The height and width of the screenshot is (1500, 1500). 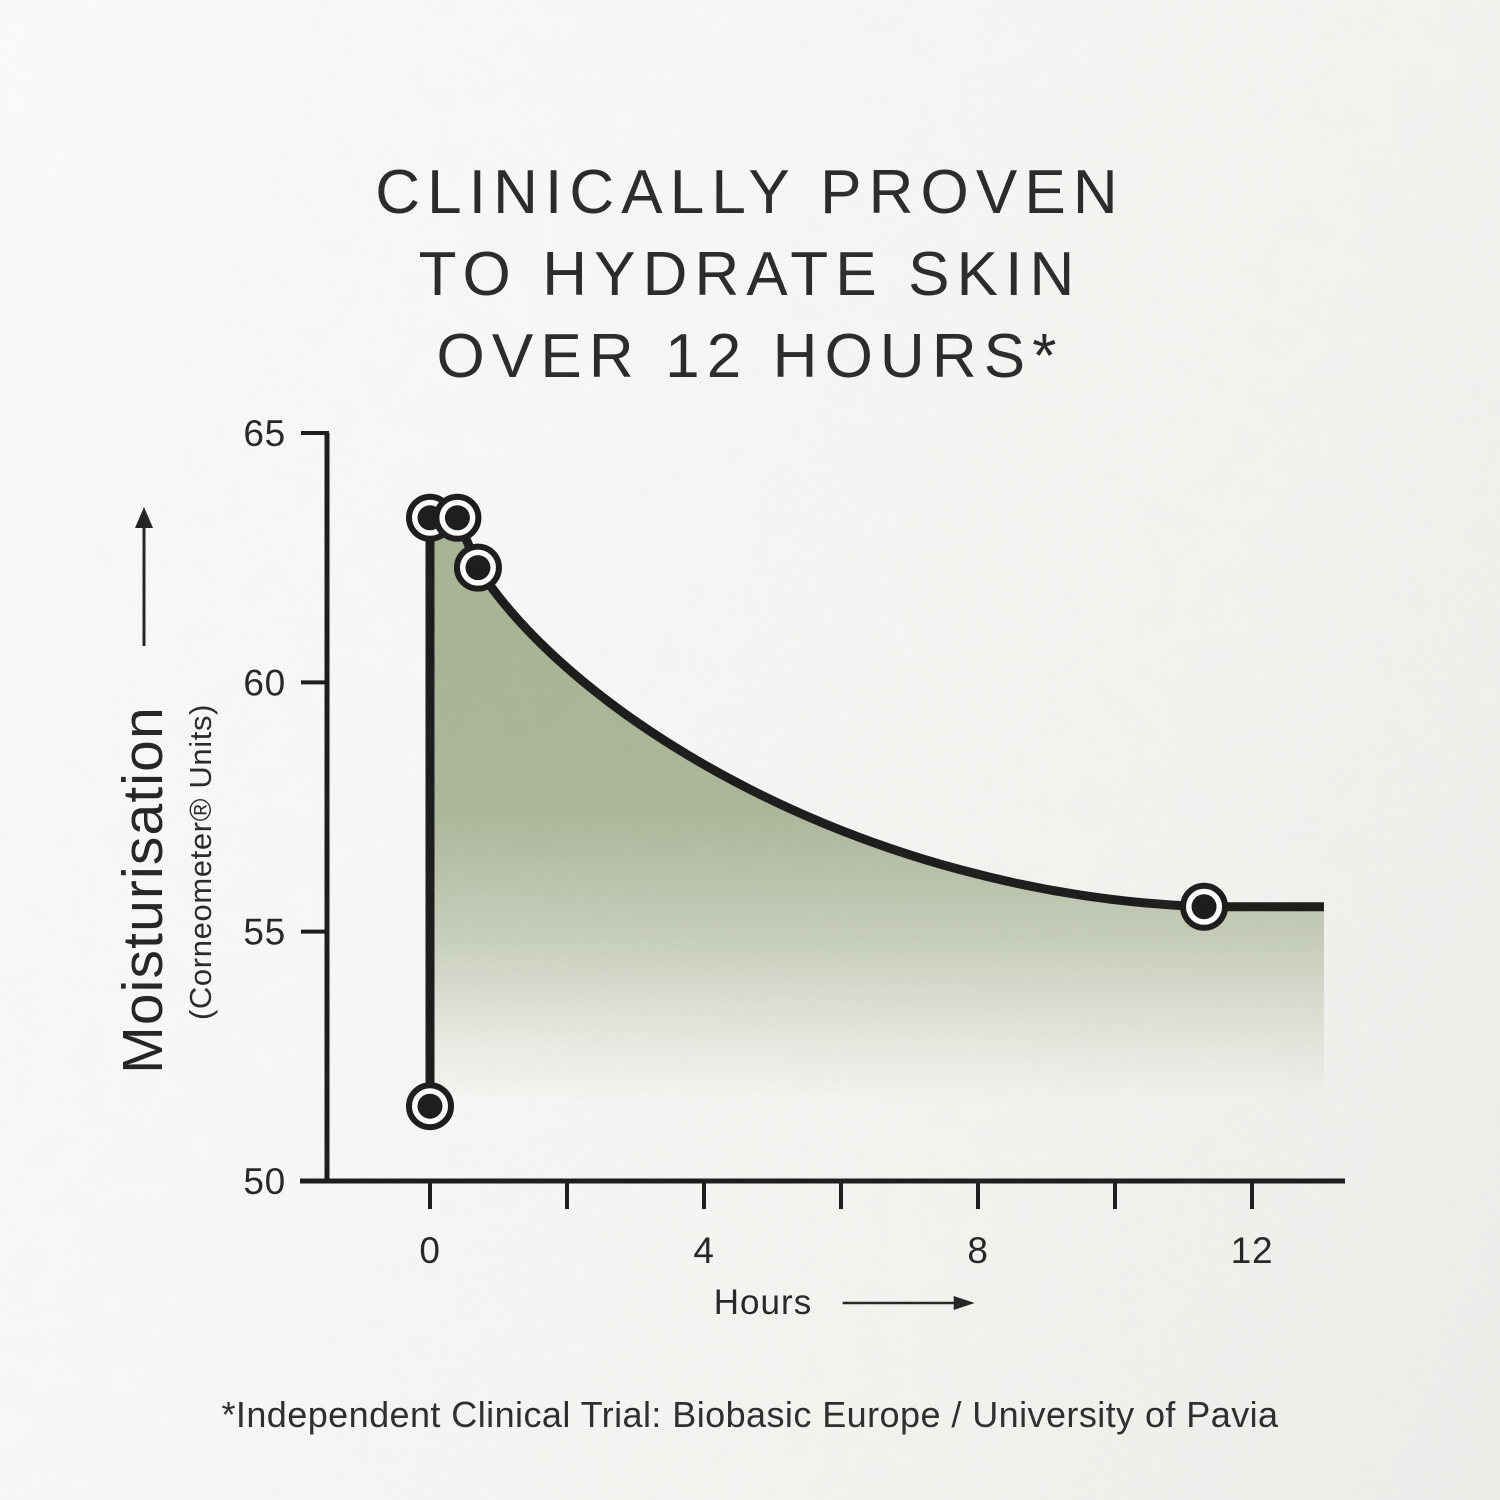 What do you see at coordinates (264, 433) in the screenshot?
I see `y-tick-label: 65` at bounding box center [264, 433].